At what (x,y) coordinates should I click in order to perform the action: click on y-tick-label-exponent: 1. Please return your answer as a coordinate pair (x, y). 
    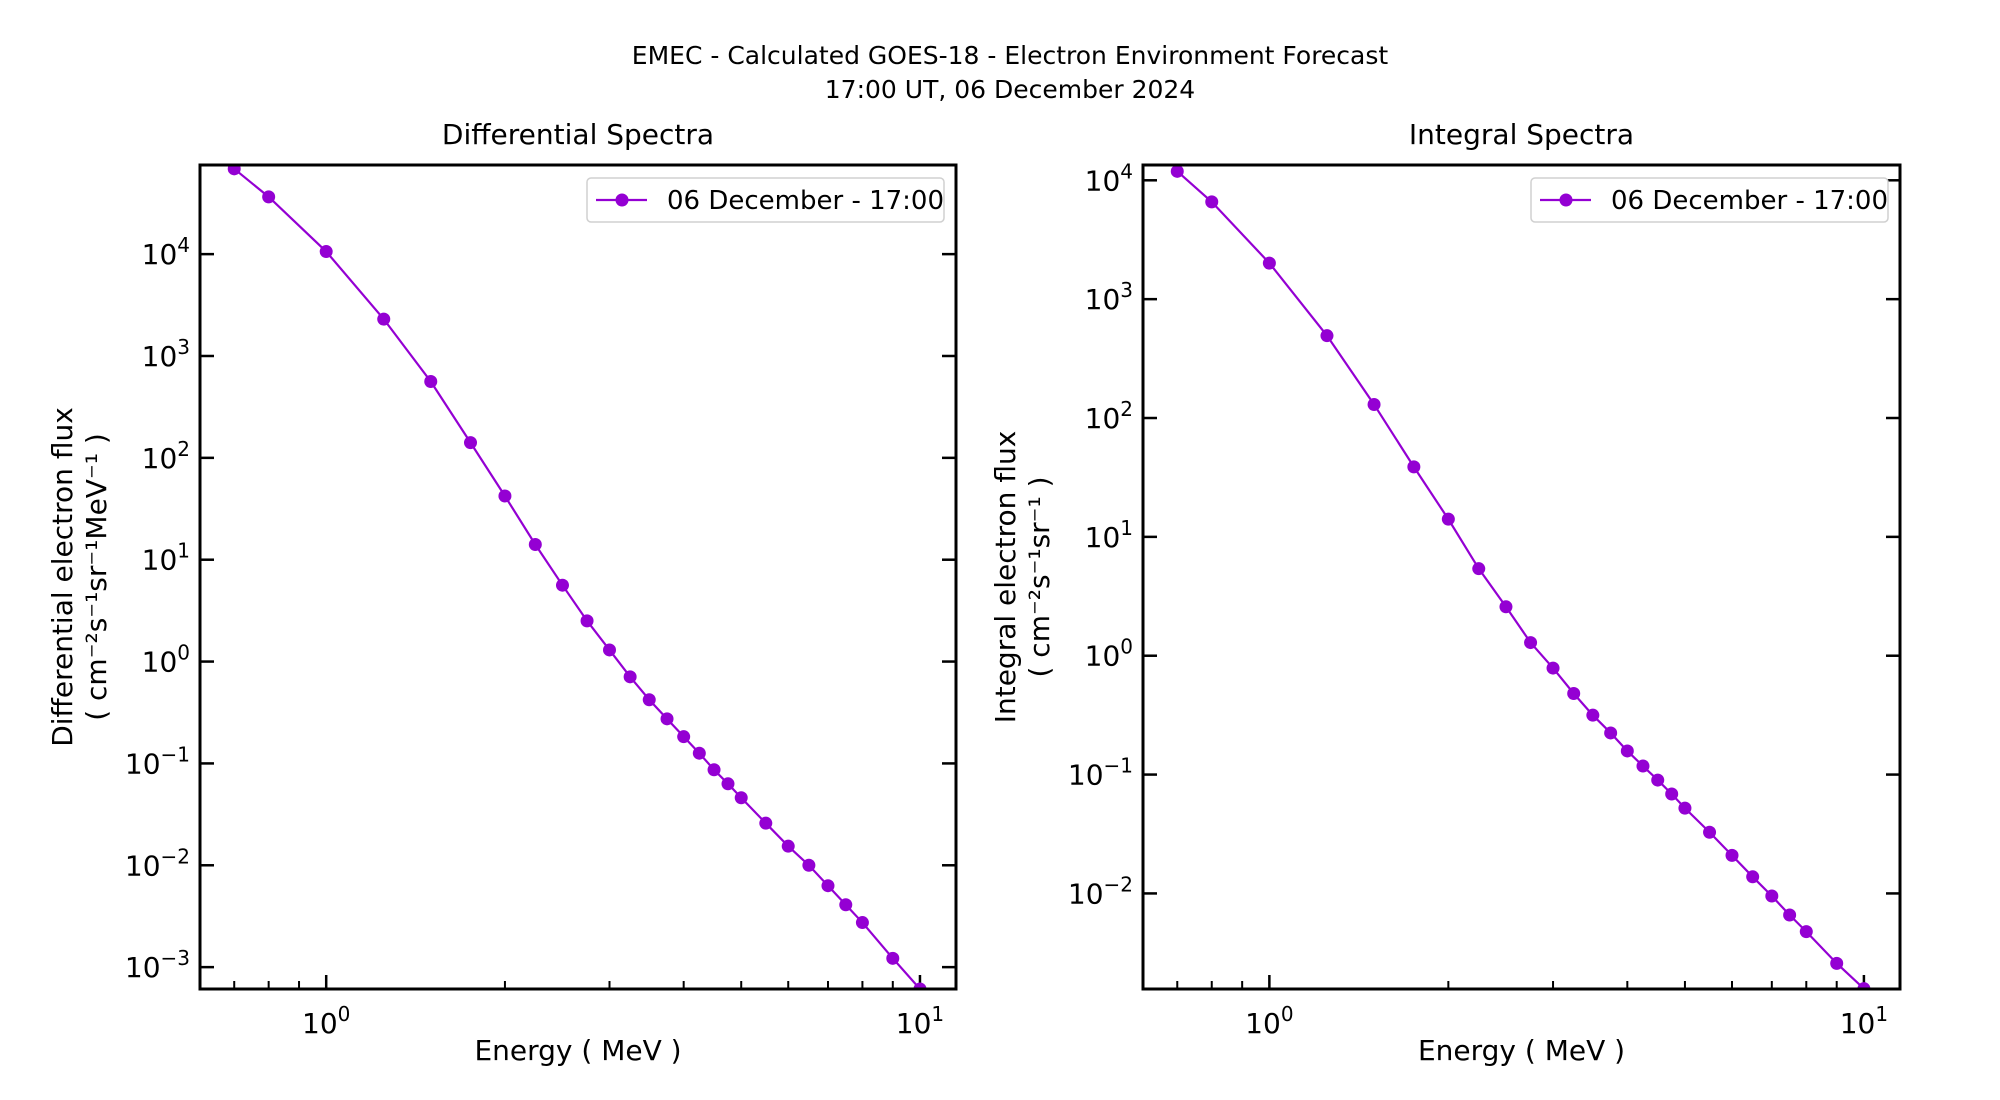
    Looking at the image, I should click on (183, 551).